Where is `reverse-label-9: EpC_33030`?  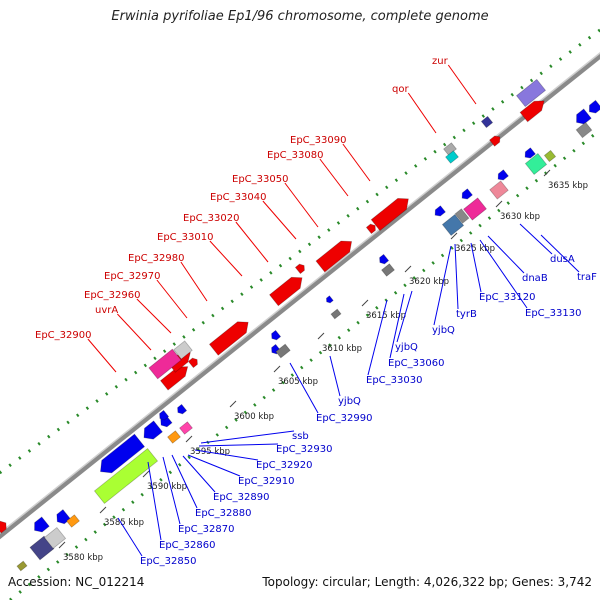
reverse-label-9: EpC_33030 is located at coordinates (394, 380).